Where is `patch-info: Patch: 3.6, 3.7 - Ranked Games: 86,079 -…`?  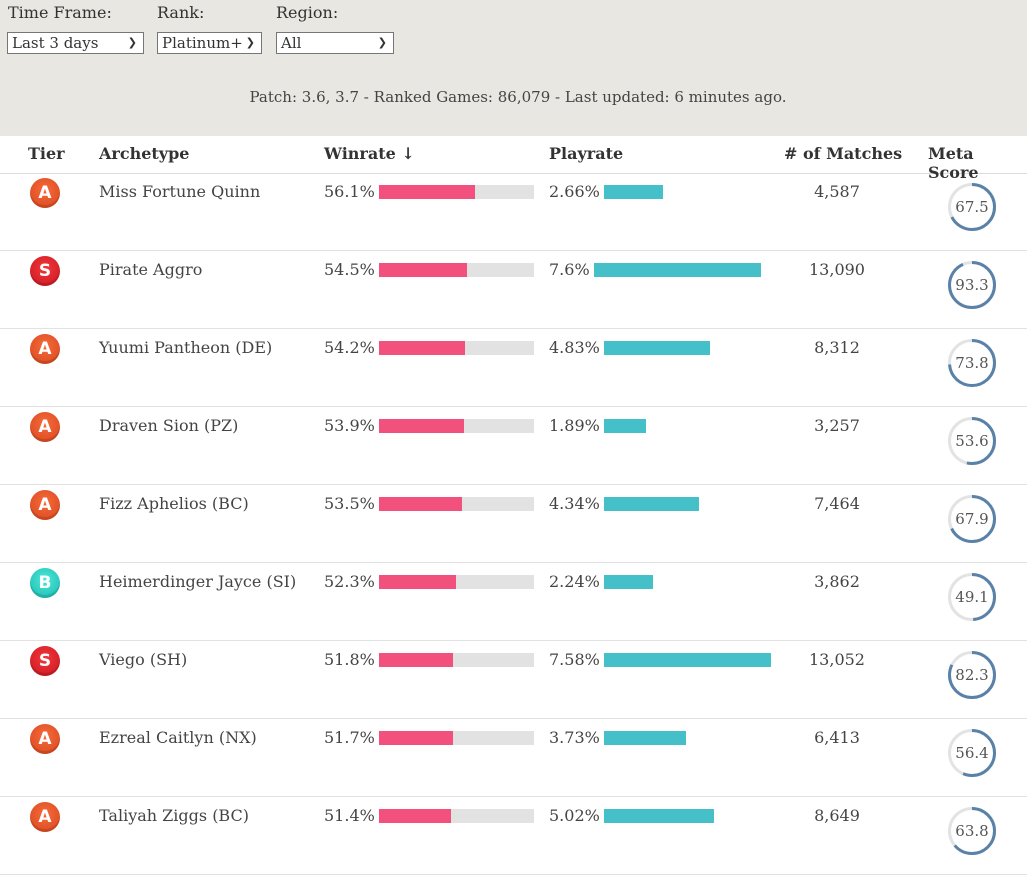 patch-info: Patch: 3.6, 3.7 - Ranked Games: 86,079 -… is located at coordinates (518, 97).